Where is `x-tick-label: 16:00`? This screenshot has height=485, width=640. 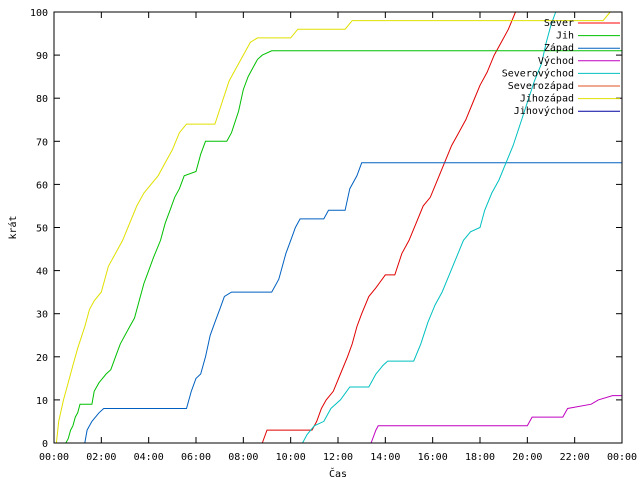
x-tick-label: 16:00 is located at coordinates (433, 457).